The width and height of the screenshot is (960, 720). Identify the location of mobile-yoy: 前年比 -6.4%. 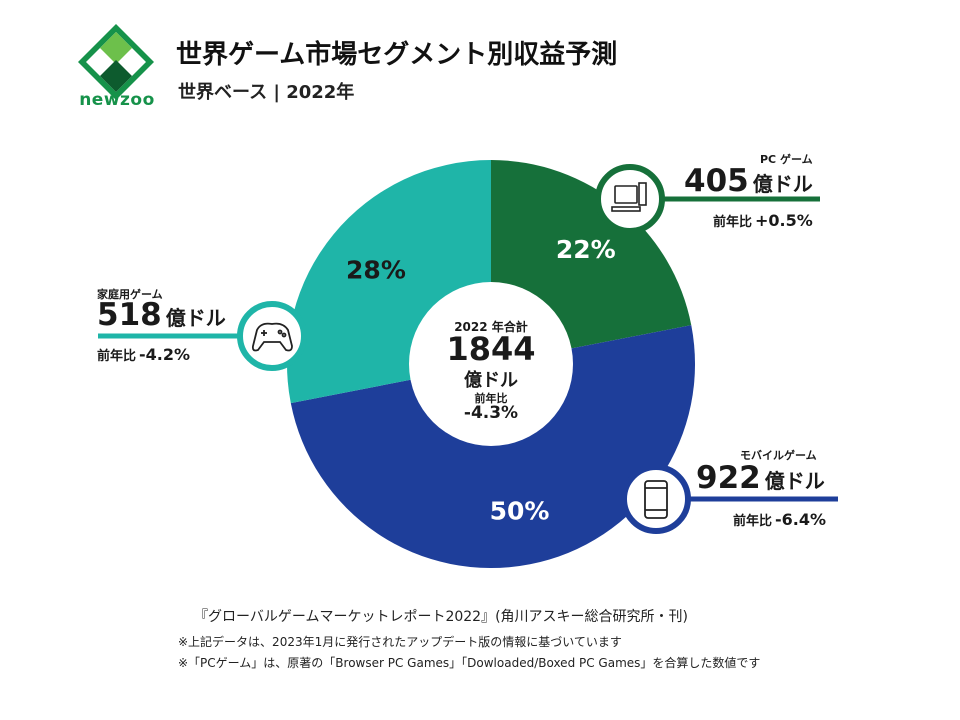
(779, 519).